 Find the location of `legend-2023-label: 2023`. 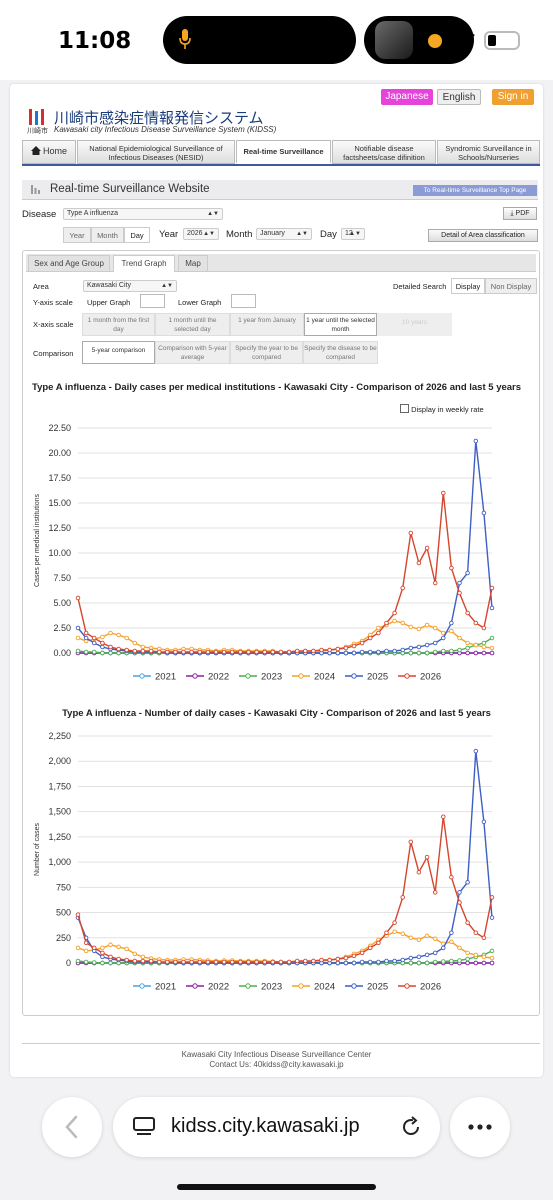

legend-2023-label: 2023 is located at coordinates (271, 677).